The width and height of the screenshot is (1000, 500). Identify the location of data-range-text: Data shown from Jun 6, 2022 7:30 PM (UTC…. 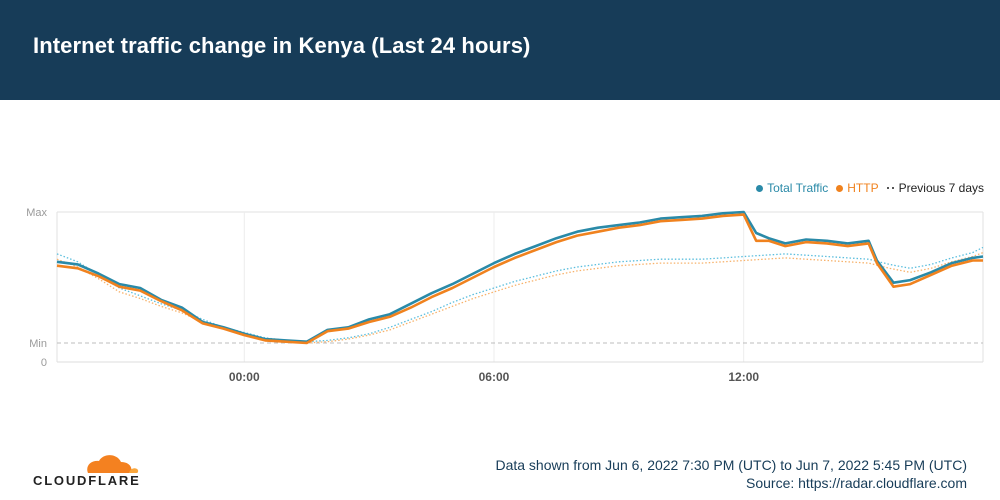
(731, 465).